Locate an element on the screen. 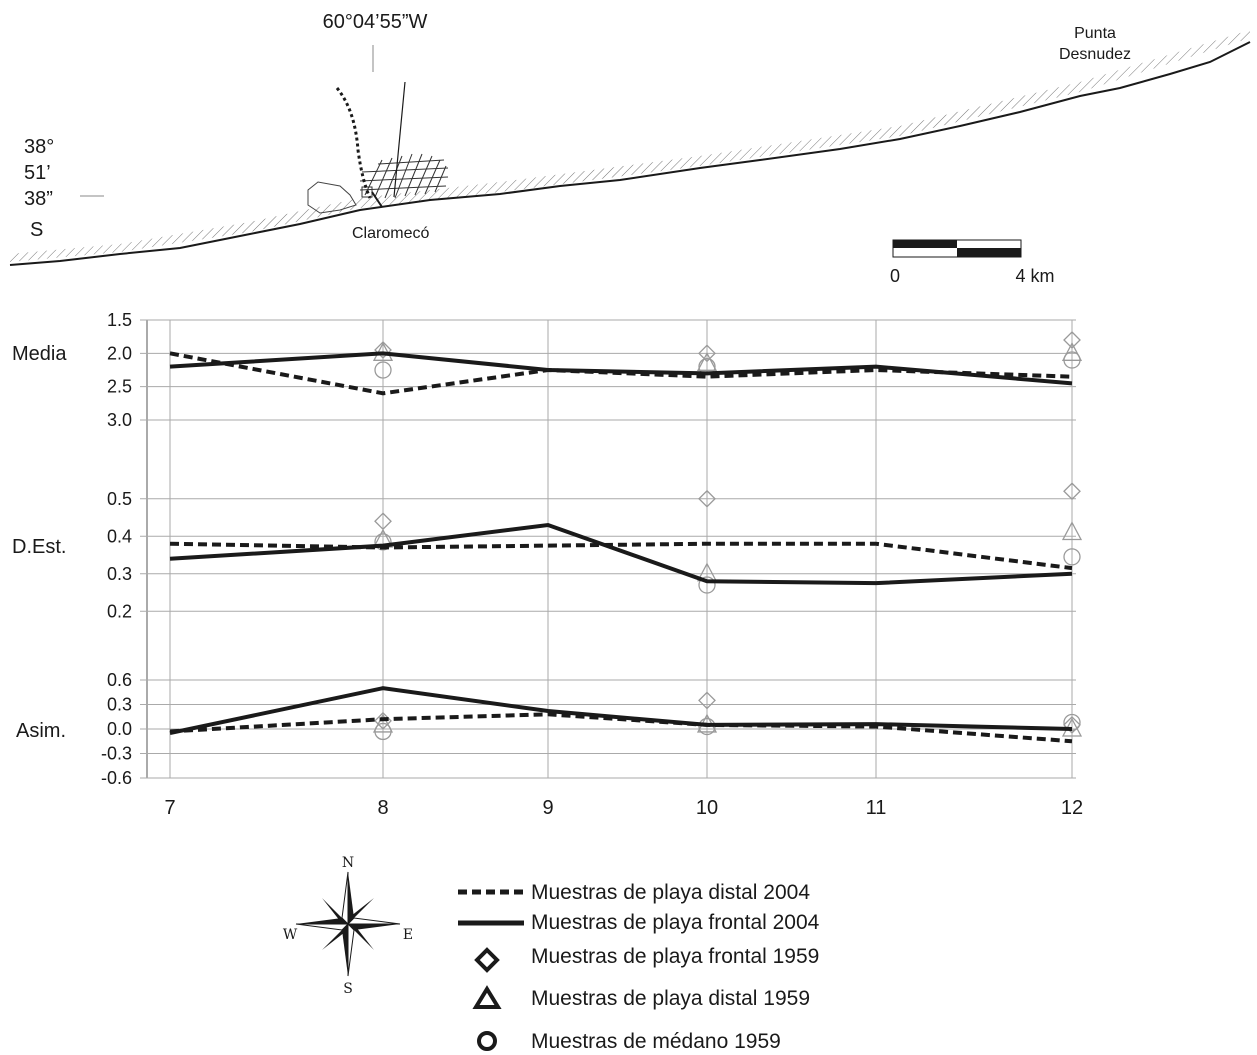 This screenshot has width=1257, height=1055. x-tick-label: 9 is located at coordinates (547, 808).